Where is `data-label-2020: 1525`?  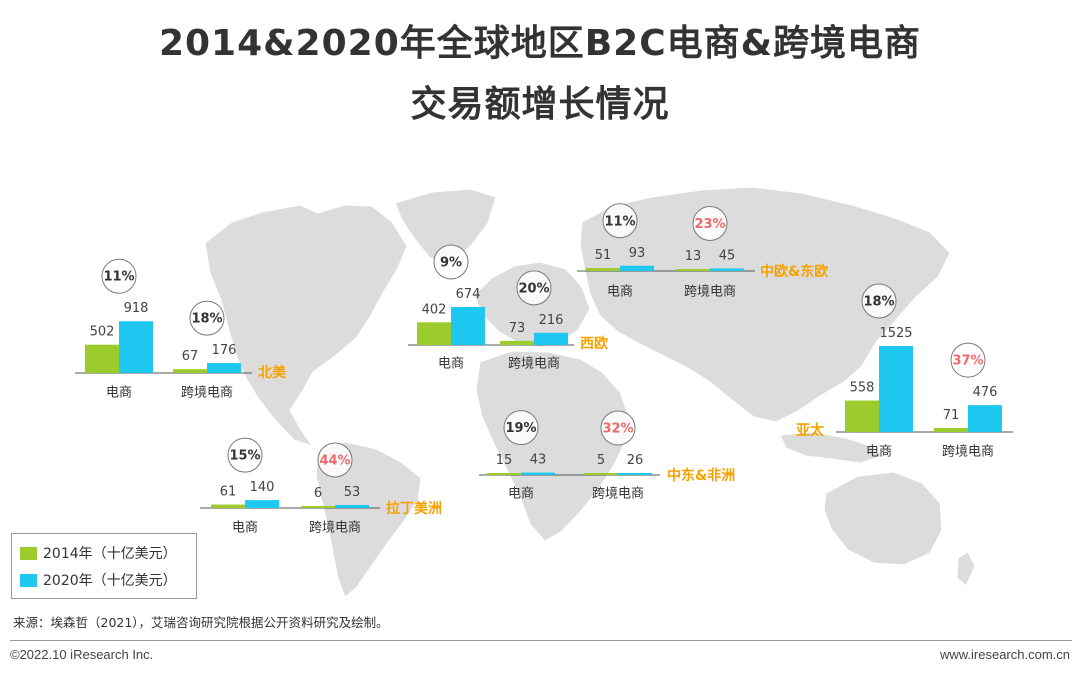
data-label-2020: 1525 is located at coordinates (895, 333).